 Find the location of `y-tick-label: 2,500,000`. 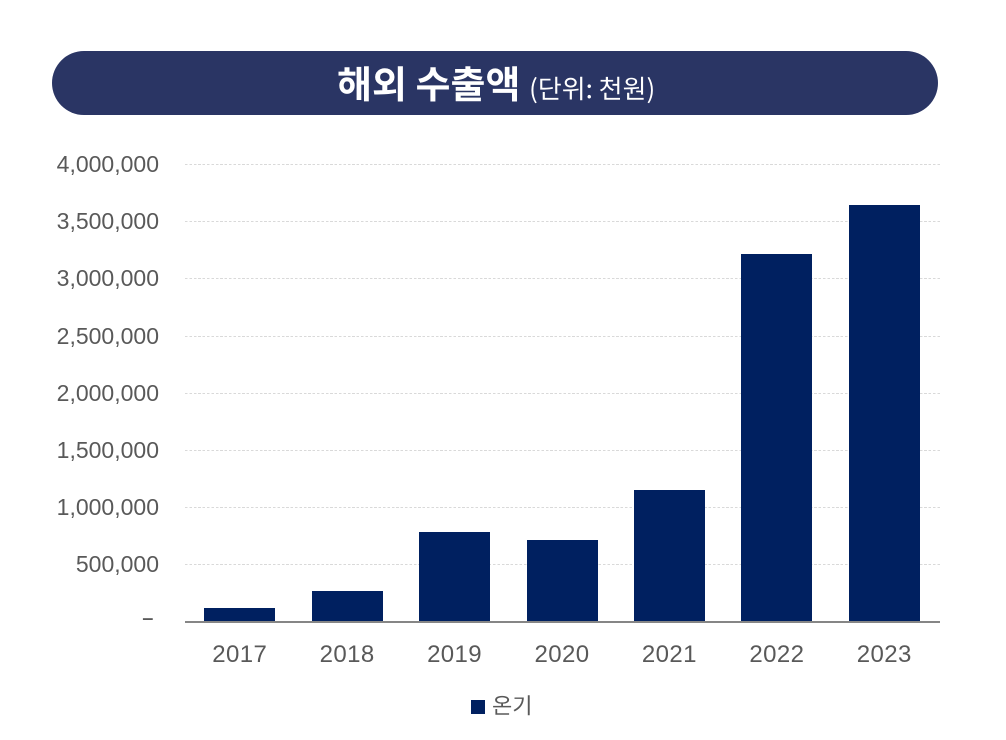

y-tick-label: 2,500,000 is located at coordinates (107, 335).